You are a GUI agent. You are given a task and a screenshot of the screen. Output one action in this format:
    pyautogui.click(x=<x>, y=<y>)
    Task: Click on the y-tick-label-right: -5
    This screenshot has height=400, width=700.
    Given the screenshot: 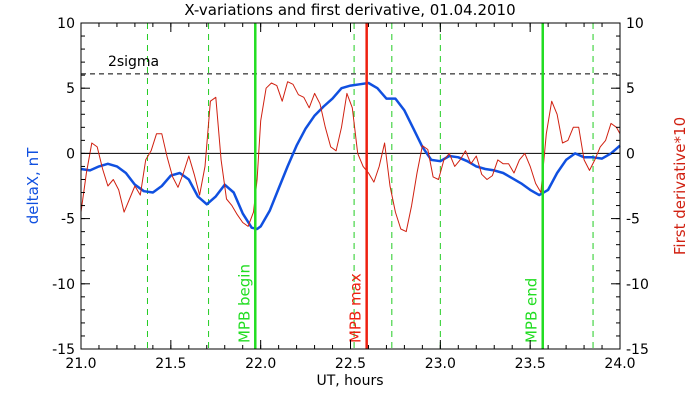 What is the action you would take?
    pyautogui.click(x=633, y=220)
    